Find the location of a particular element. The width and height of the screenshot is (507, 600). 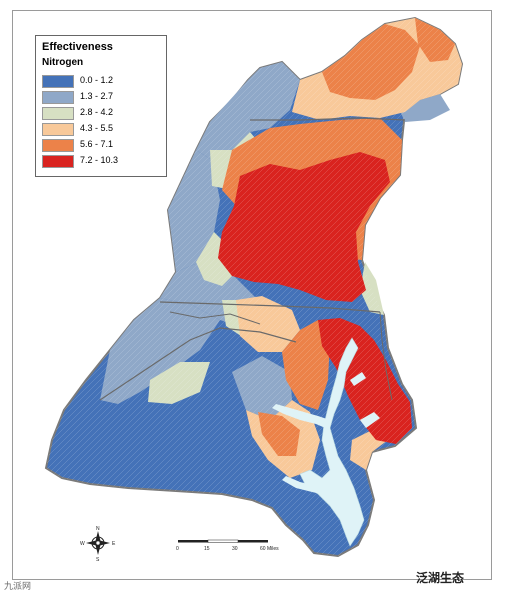

legend-label: 2.8 - 4.2 is located at coordinates (97, 112).